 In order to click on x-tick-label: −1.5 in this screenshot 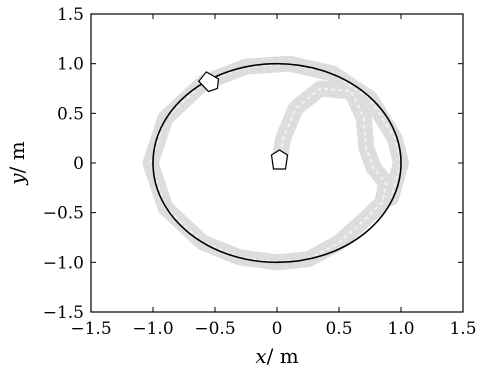, I will do `click(90, 329)`.